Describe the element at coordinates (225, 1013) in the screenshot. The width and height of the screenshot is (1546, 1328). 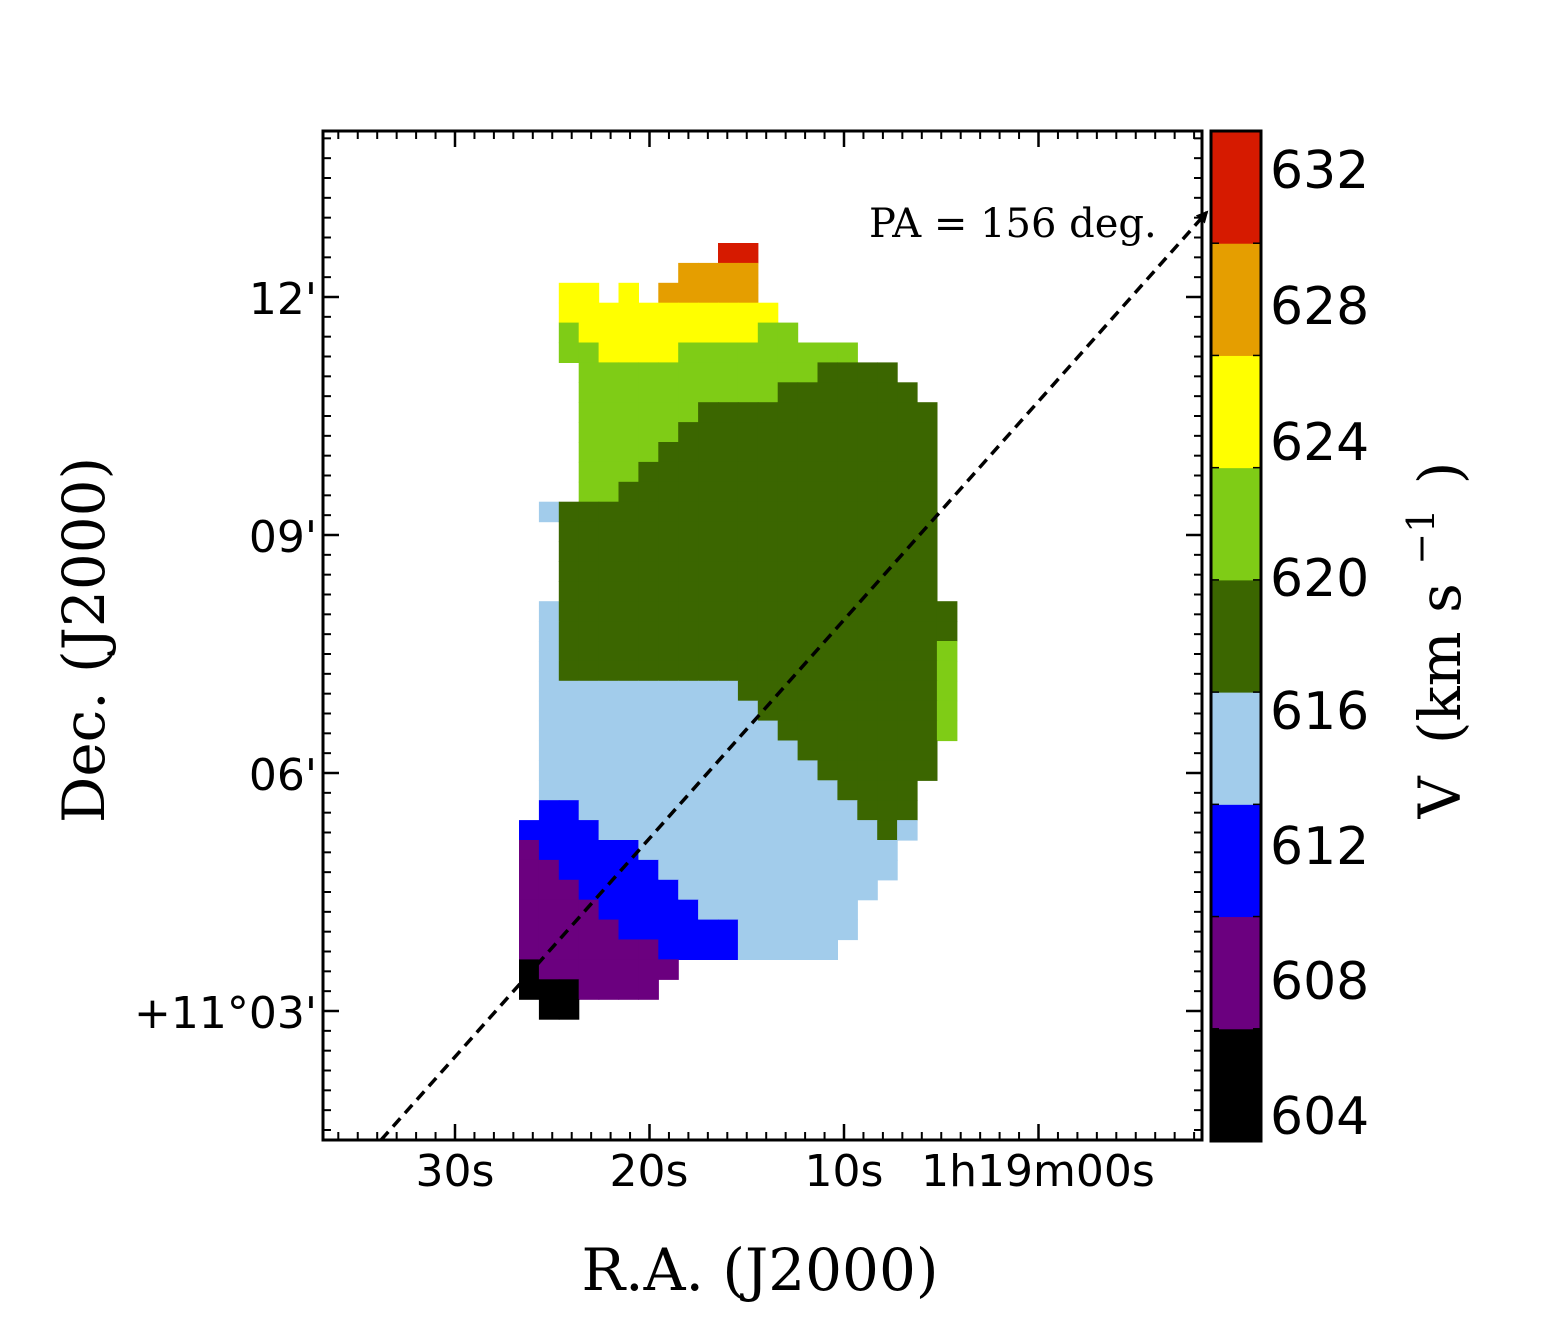
I see `y-tick-label: +11°03'` at that location.